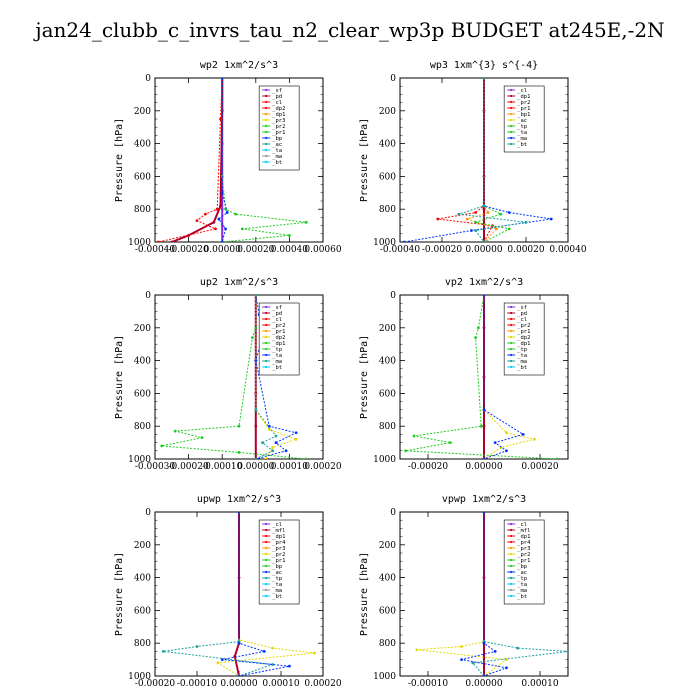  Describe the element at coordinates (524, 543) in the screenshot. I see `legend-entry: _pr4` at that location.